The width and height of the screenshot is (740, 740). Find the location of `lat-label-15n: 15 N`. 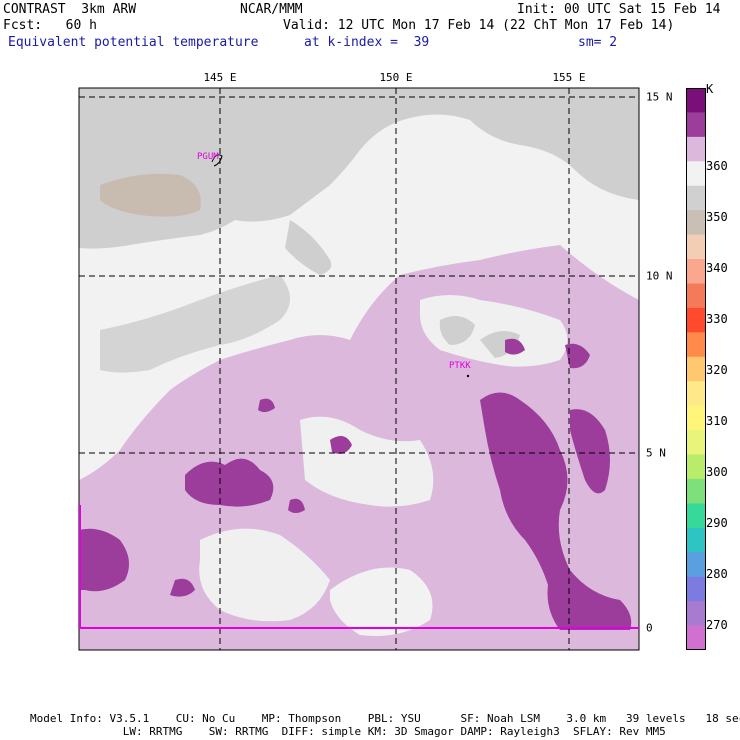

lat-label-15n: 15 N is located at coordinates (659, 97).